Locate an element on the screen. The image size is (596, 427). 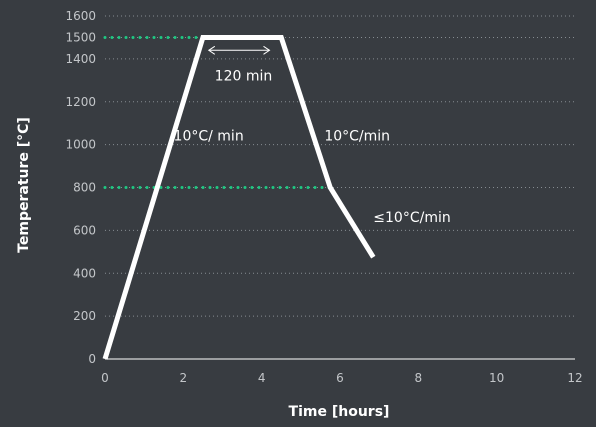
y-tick-label-1600: 1600 is located at coordinates (80, 16).